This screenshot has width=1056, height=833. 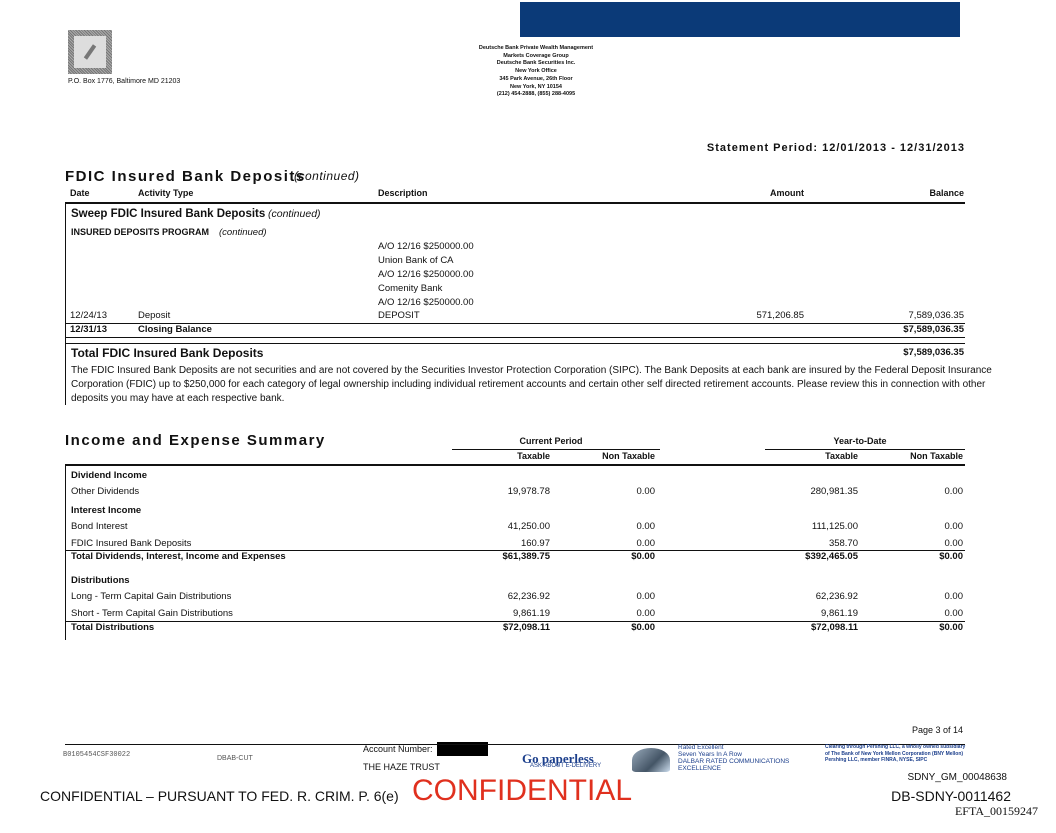 I want to click on text: 345 Park Avenue, 26th Floor, so click(x=536, y=78).